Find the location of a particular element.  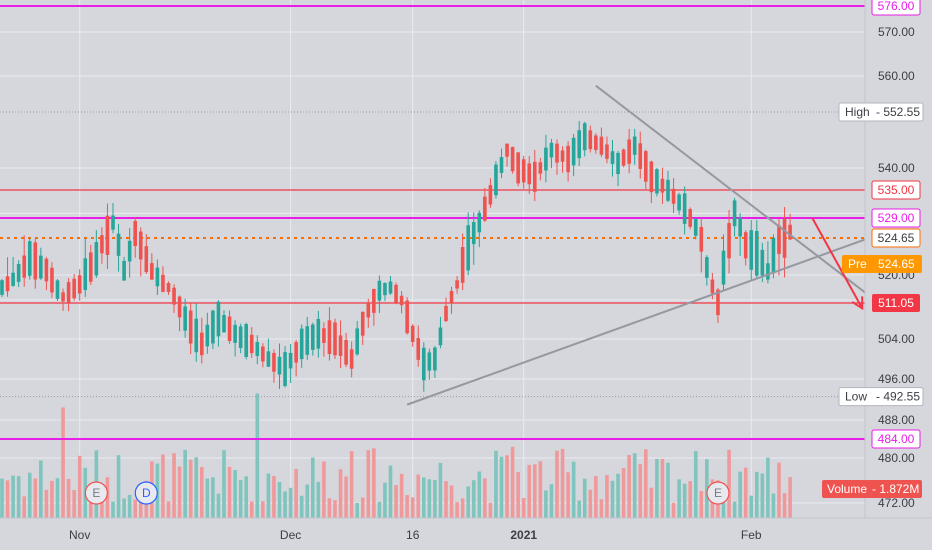

dividend-event-marker: D is located at coordinates (146, 493).